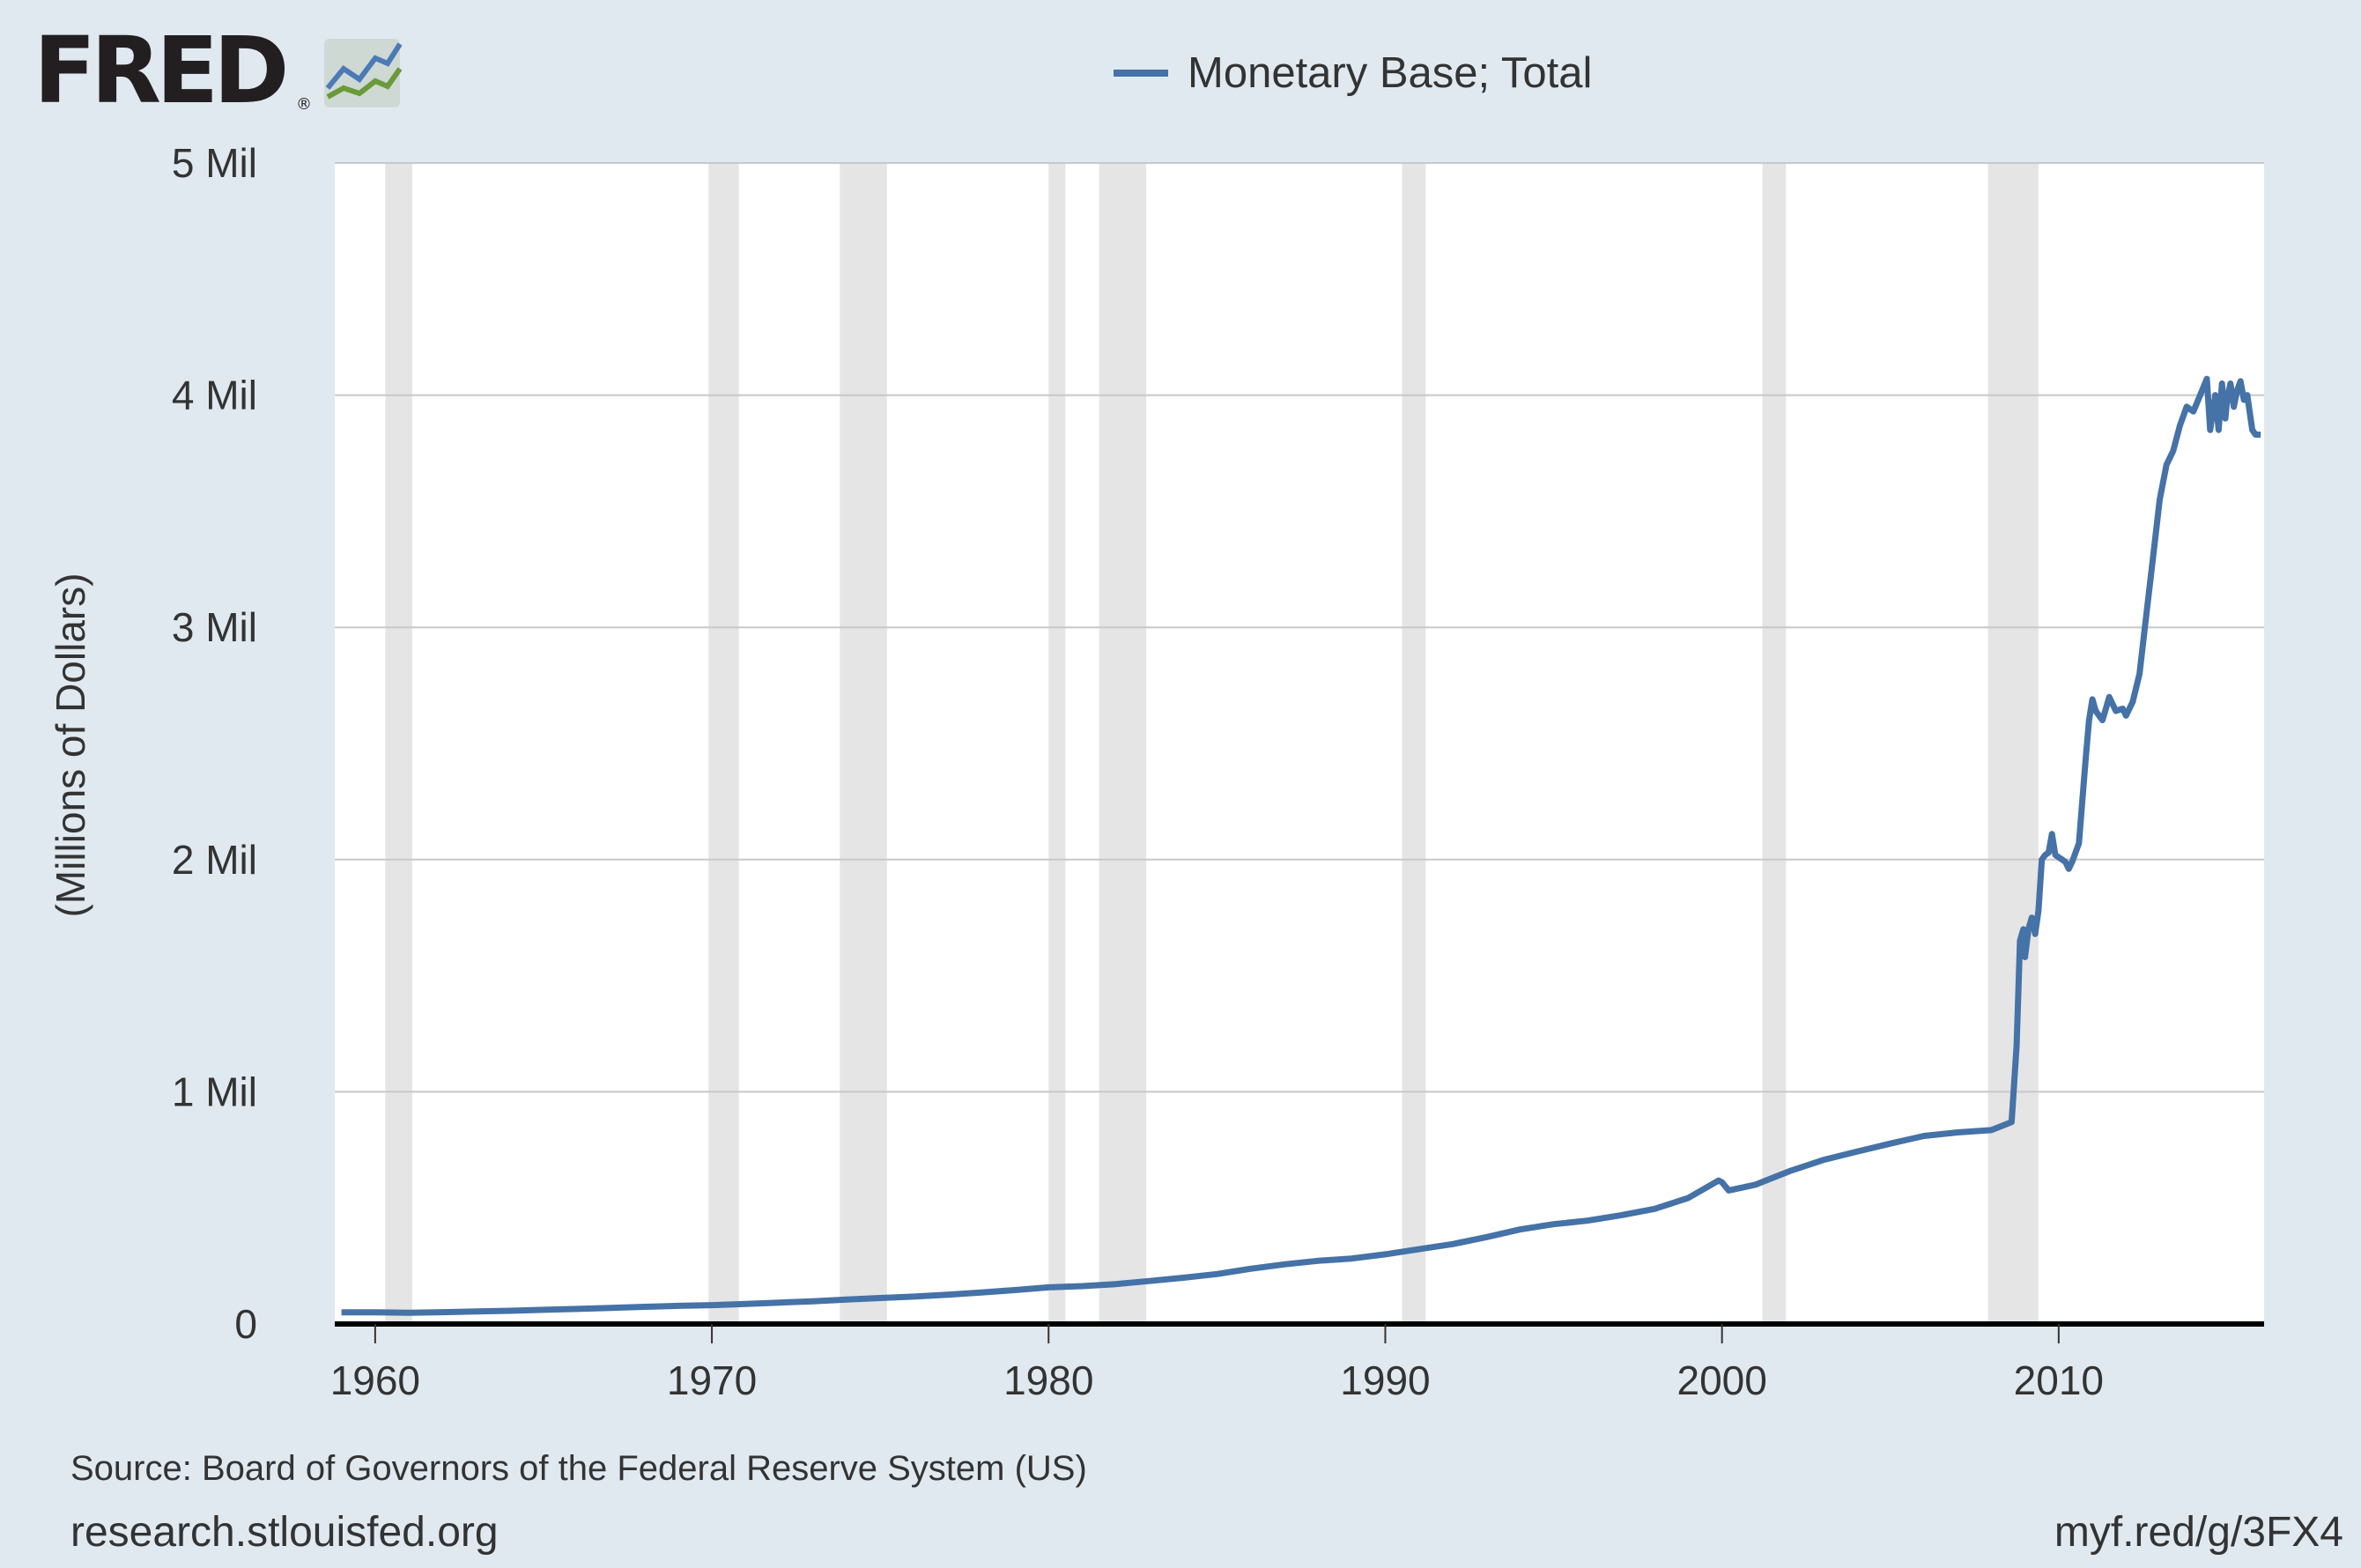  Describe the element at coordinates (159, 70) in the screenshot. I see `fred-logo-text: FRED` at that location.